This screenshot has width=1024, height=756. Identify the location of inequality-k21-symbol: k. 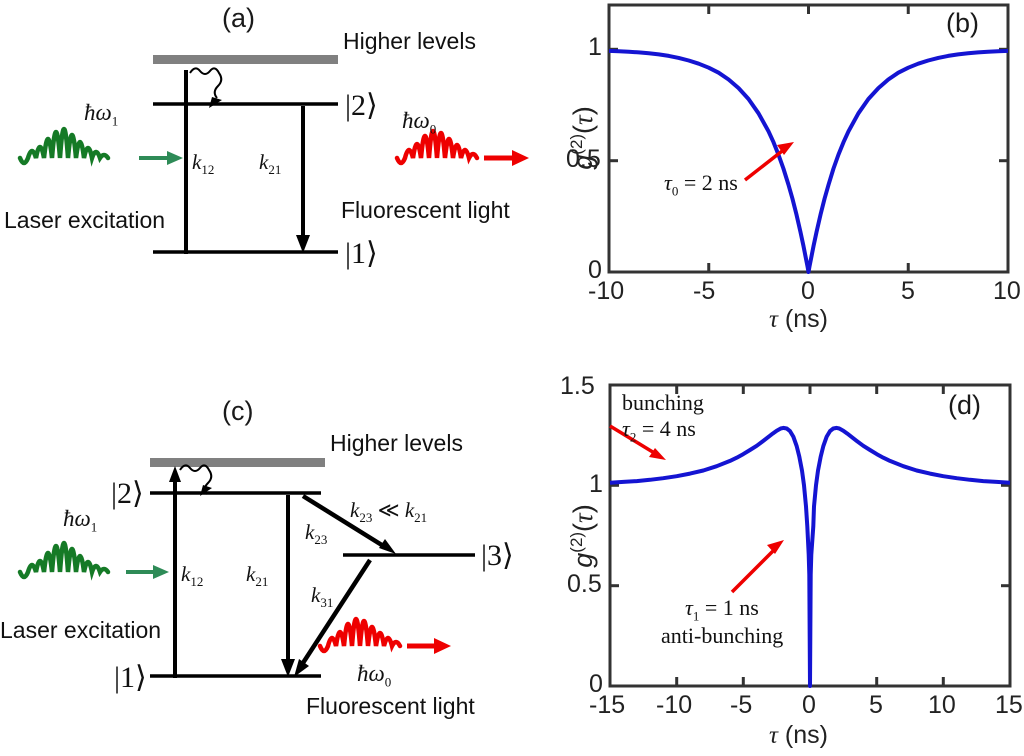
(409, 510).